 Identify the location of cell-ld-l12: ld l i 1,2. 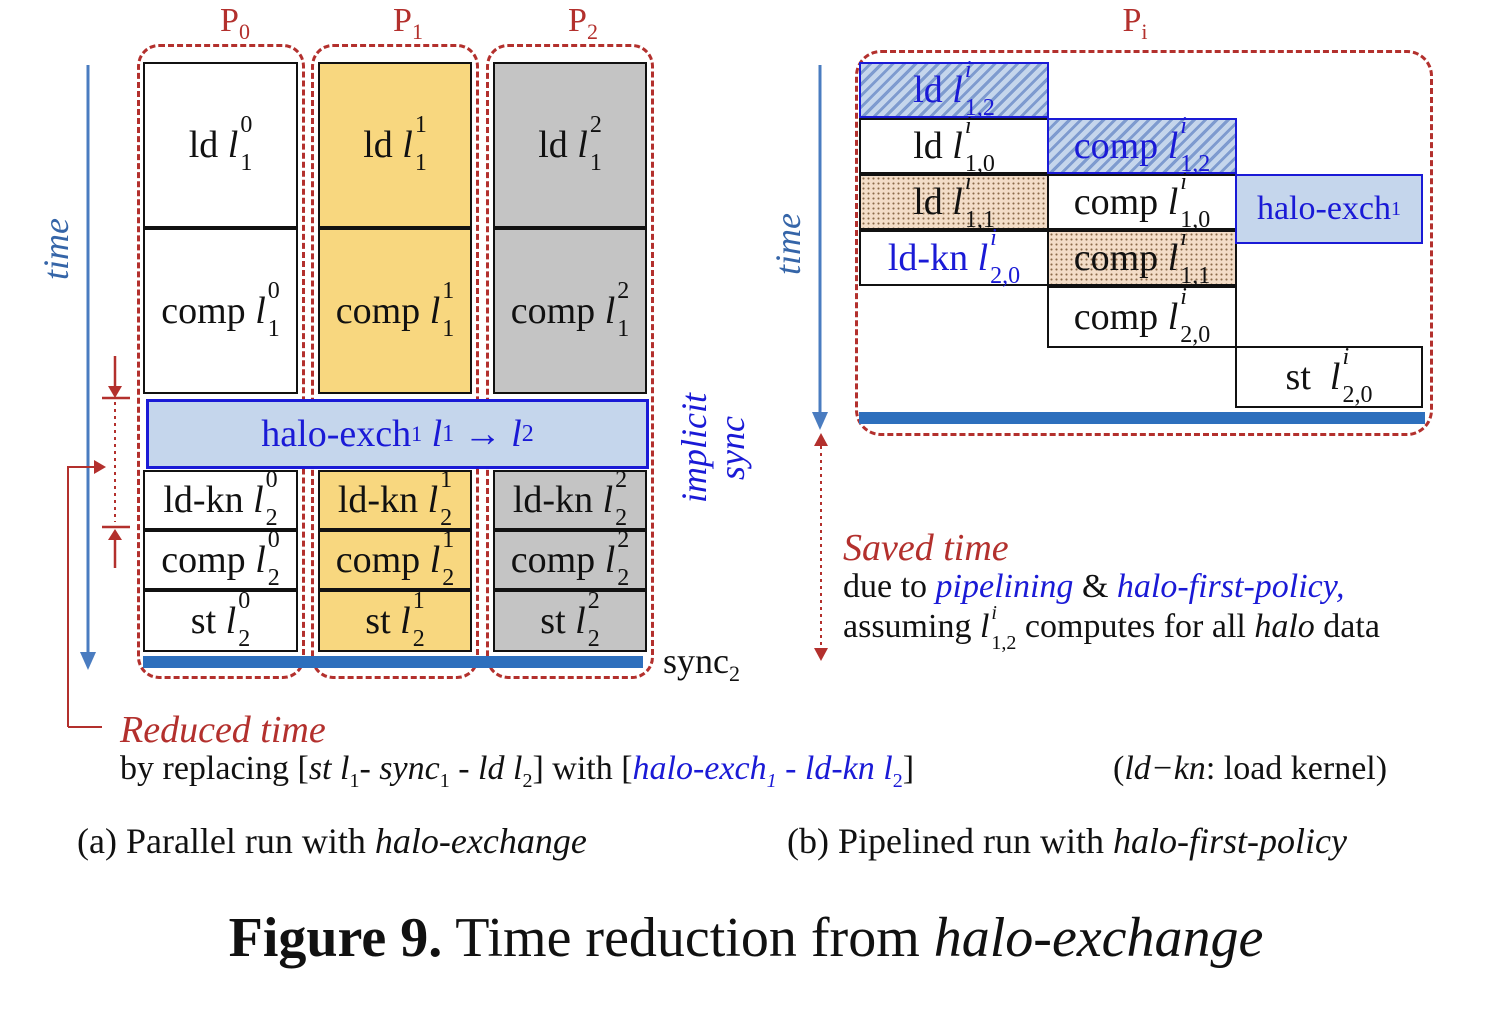
(954, 89).